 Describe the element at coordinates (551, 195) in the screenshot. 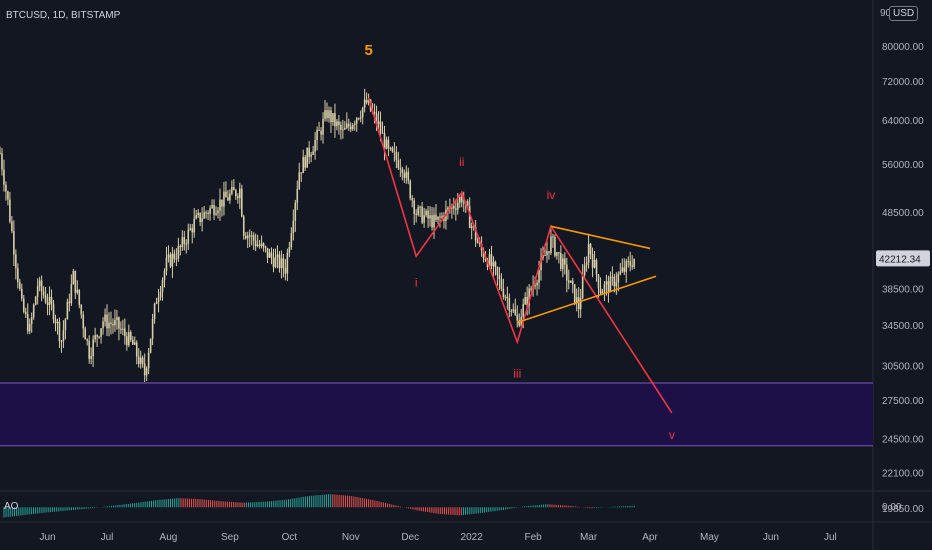

I see `wave-label-iv: iv` at that location.